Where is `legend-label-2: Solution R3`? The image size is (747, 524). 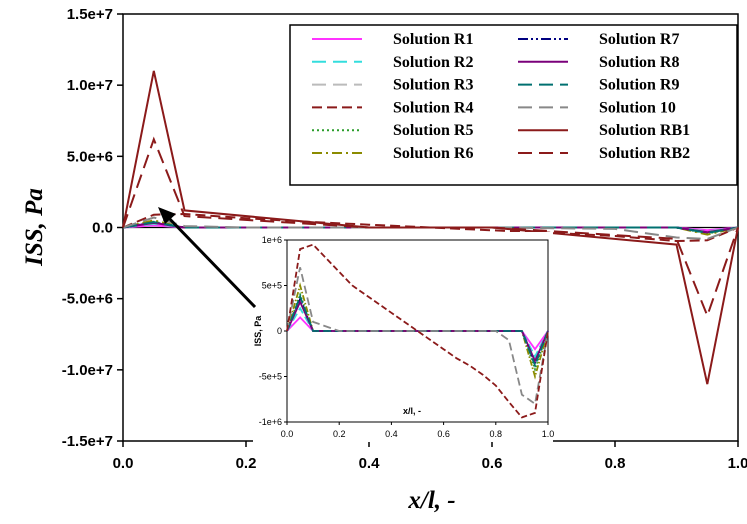 legend-label-2: Solution R3 is located at coordinates (433, 85).